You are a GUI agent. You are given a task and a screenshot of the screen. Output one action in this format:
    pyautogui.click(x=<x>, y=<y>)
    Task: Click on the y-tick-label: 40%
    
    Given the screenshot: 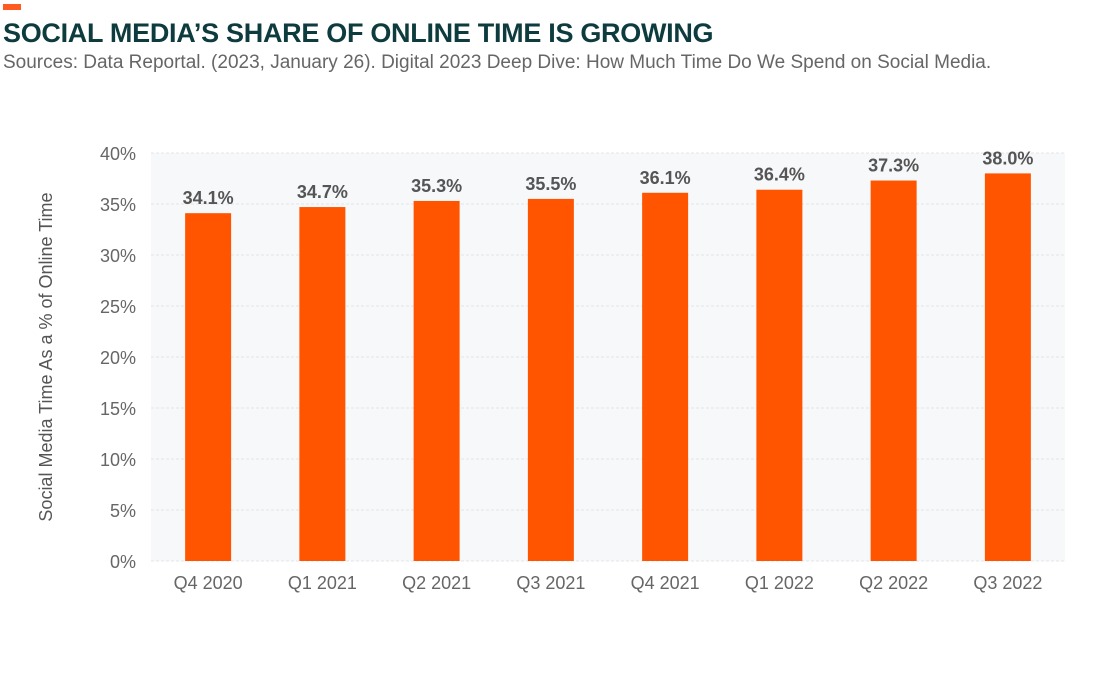 What is the action you would take?
    pyautogui.click(x=118, y=154)
    